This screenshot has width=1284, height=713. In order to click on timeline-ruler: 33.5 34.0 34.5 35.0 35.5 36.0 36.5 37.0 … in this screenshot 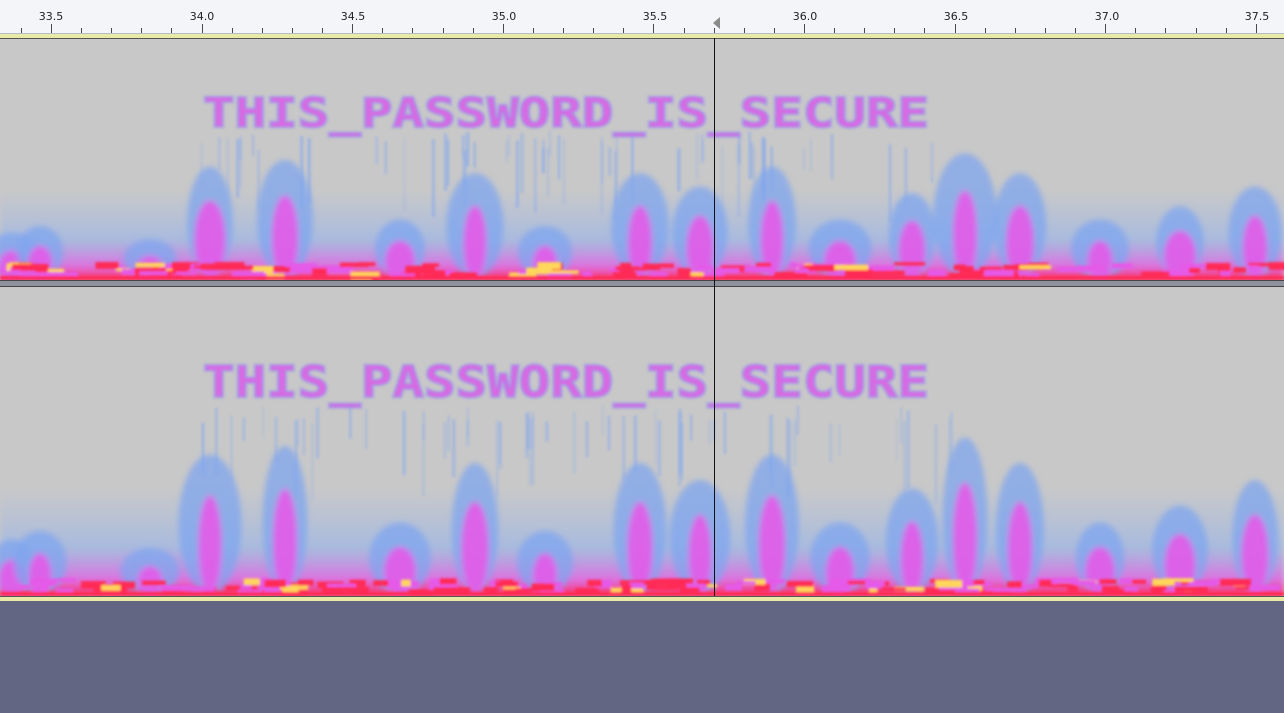, I will do `click(642, 17)`.